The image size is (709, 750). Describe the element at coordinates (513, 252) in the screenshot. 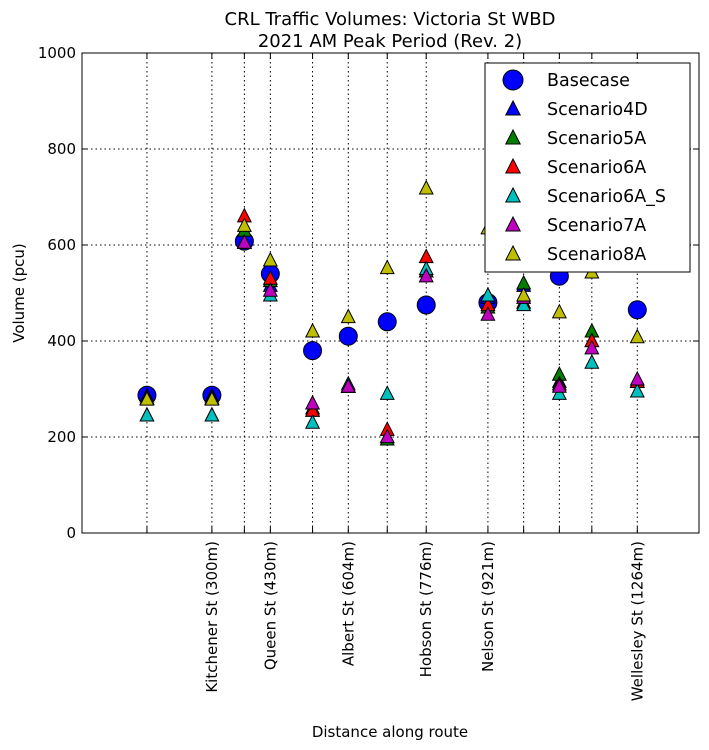

I see `legend-marker-scenario8a` at that location.